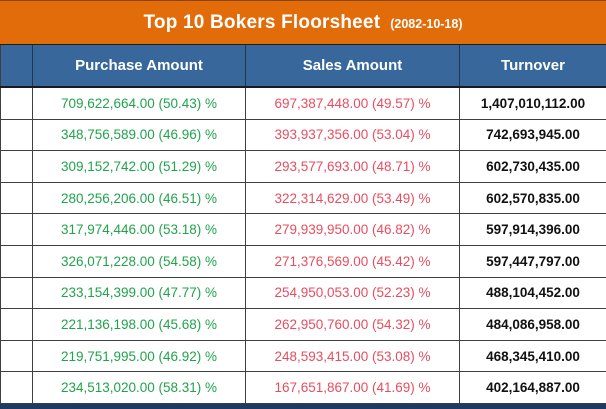  Describe the element at coordinates (352, 261) in the screenshot. I see `sales-amount-cell: 271,376,569.00 (45.42) %` at that location.